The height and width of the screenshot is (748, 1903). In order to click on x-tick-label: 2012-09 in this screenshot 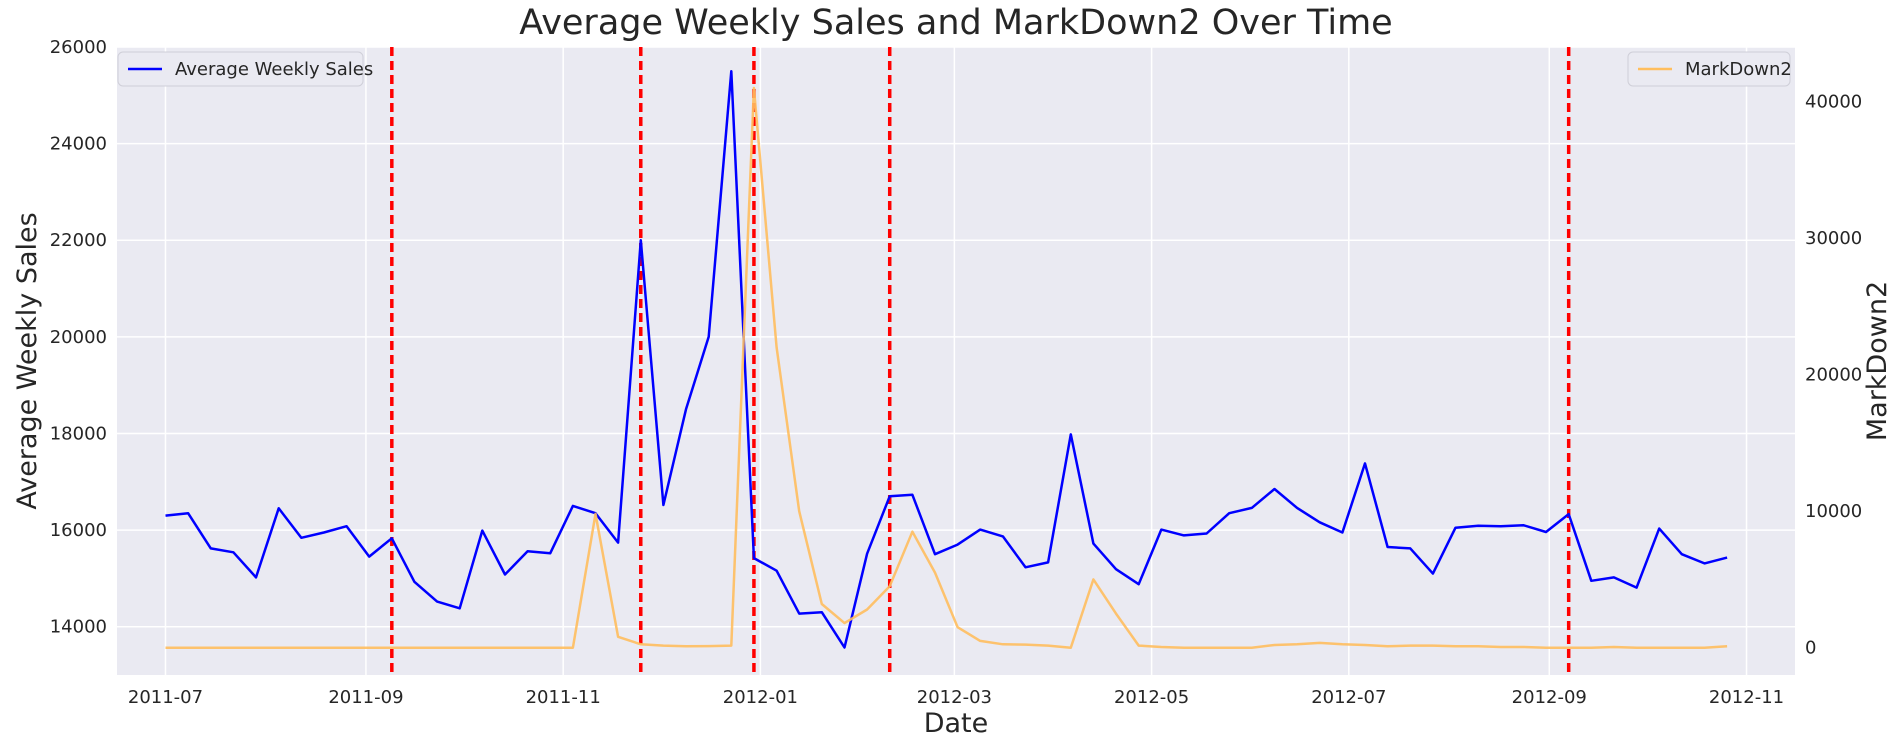, I will do `click(1549, 697)`.